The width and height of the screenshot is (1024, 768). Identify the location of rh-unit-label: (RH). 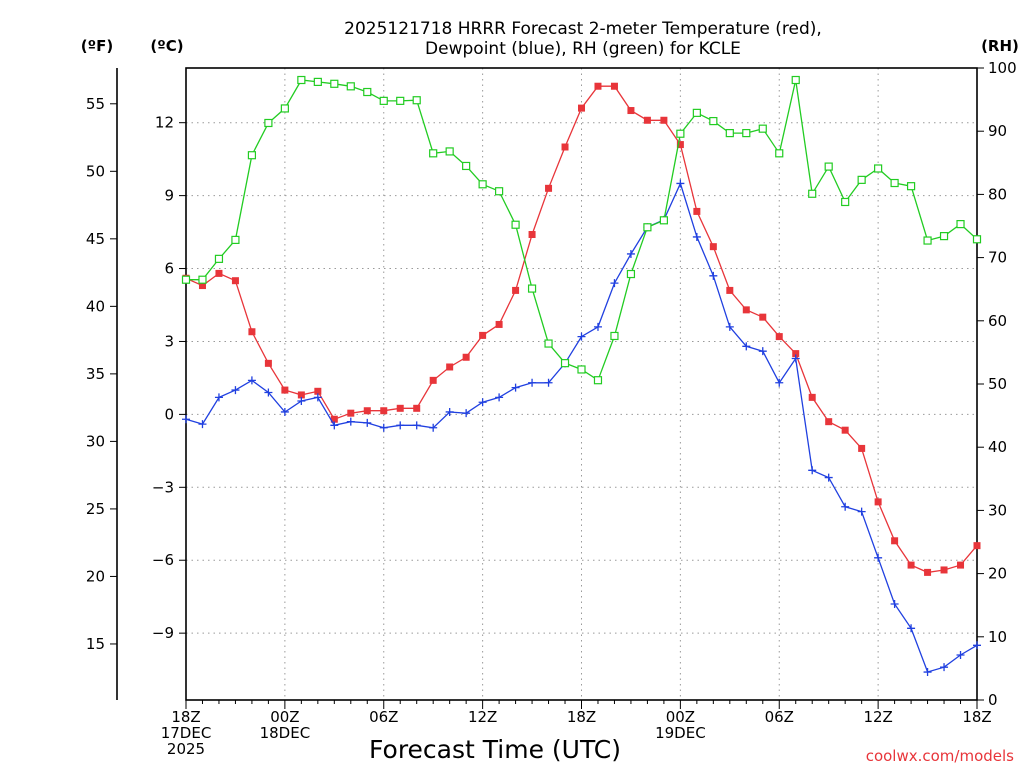
(1000, 46).